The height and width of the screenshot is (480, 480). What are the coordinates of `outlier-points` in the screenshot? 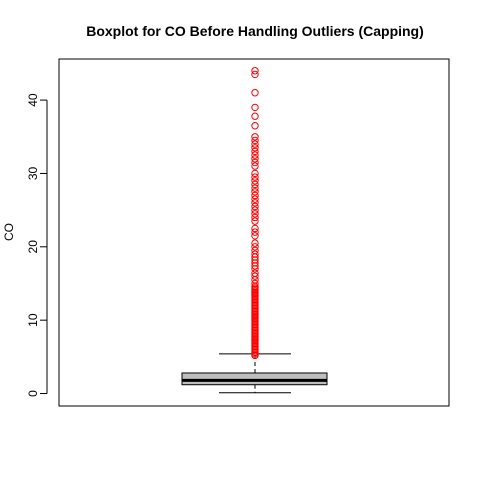 It's located at (255, 213).